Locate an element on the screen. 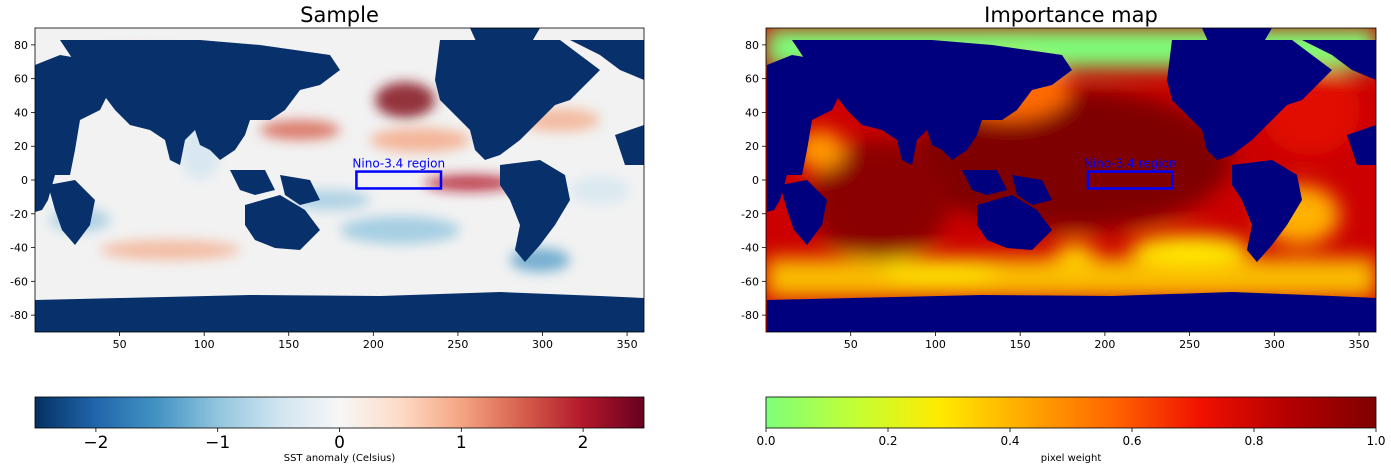 Image resolution: width=1391 pixels, height=471 pixels. sample-y-ticks: 80 60 40 20 0 -20 -40 -60 -80 is located at coordinates (22, 180).